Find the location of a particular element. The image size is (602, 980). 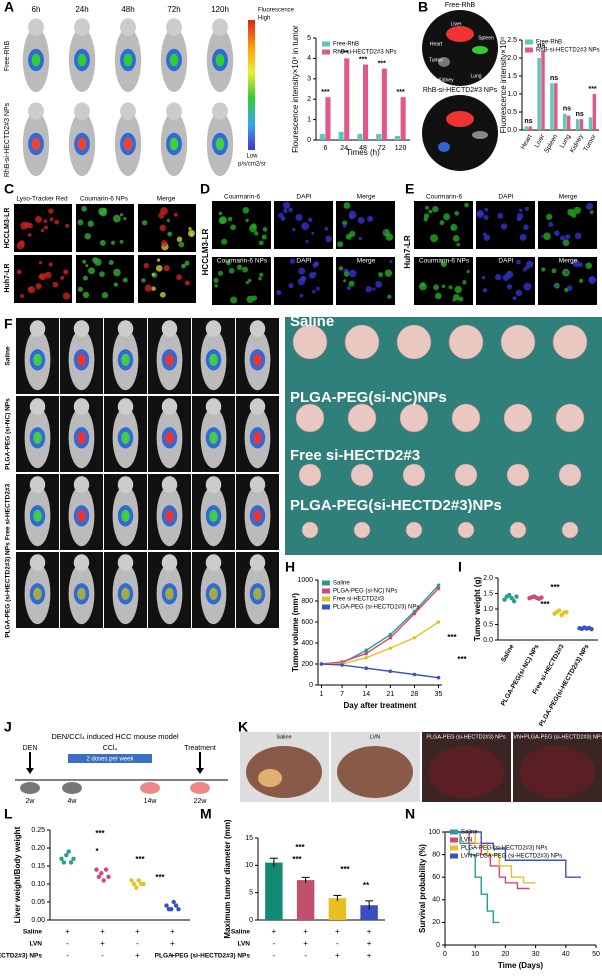

panel-letter: D is located at coordinates (205, 189).